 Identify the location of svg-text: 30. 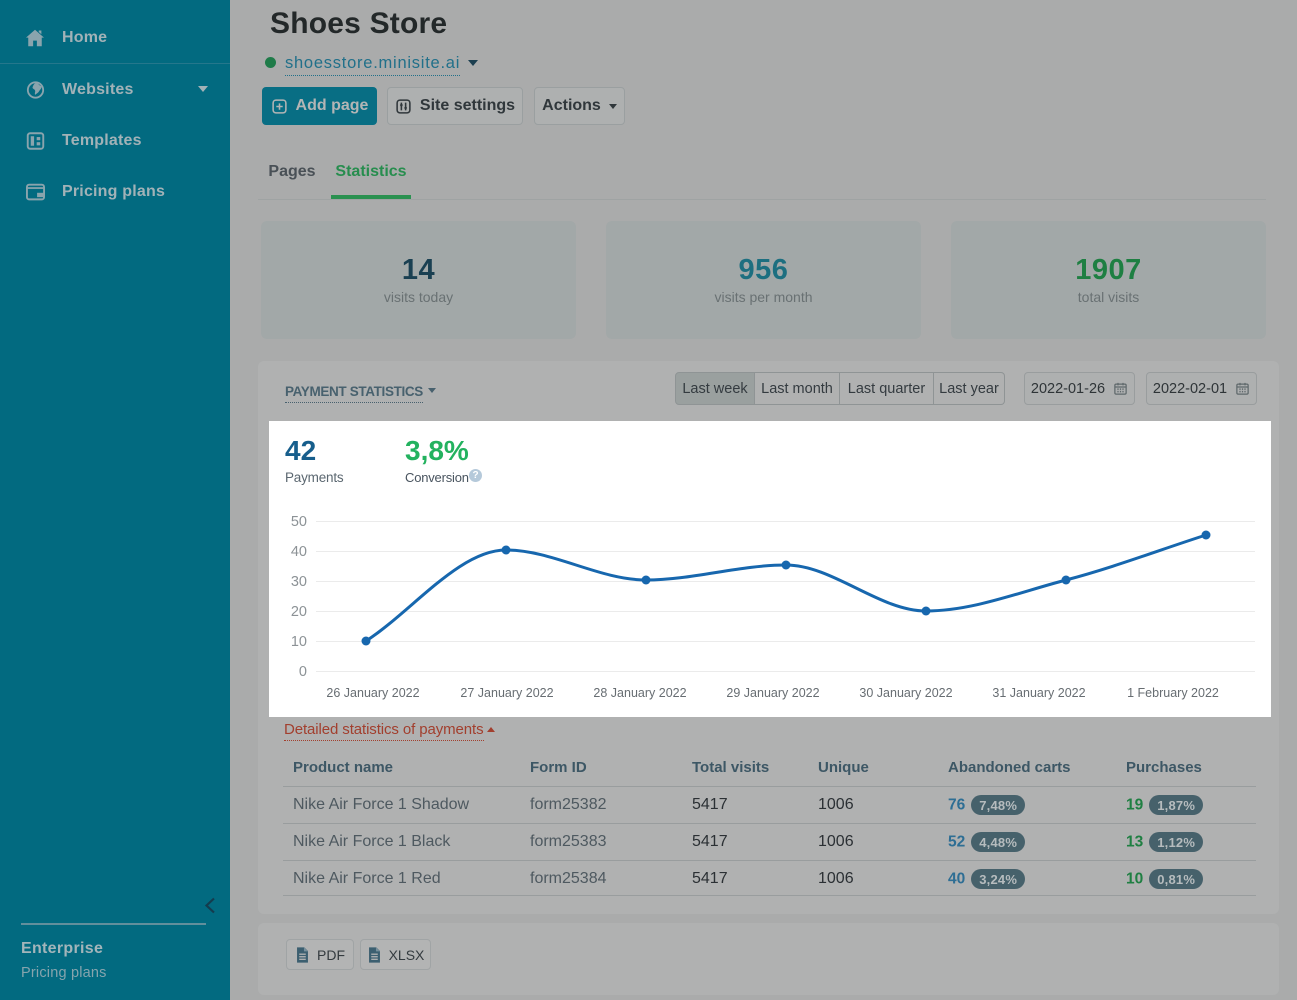
(299, 582).